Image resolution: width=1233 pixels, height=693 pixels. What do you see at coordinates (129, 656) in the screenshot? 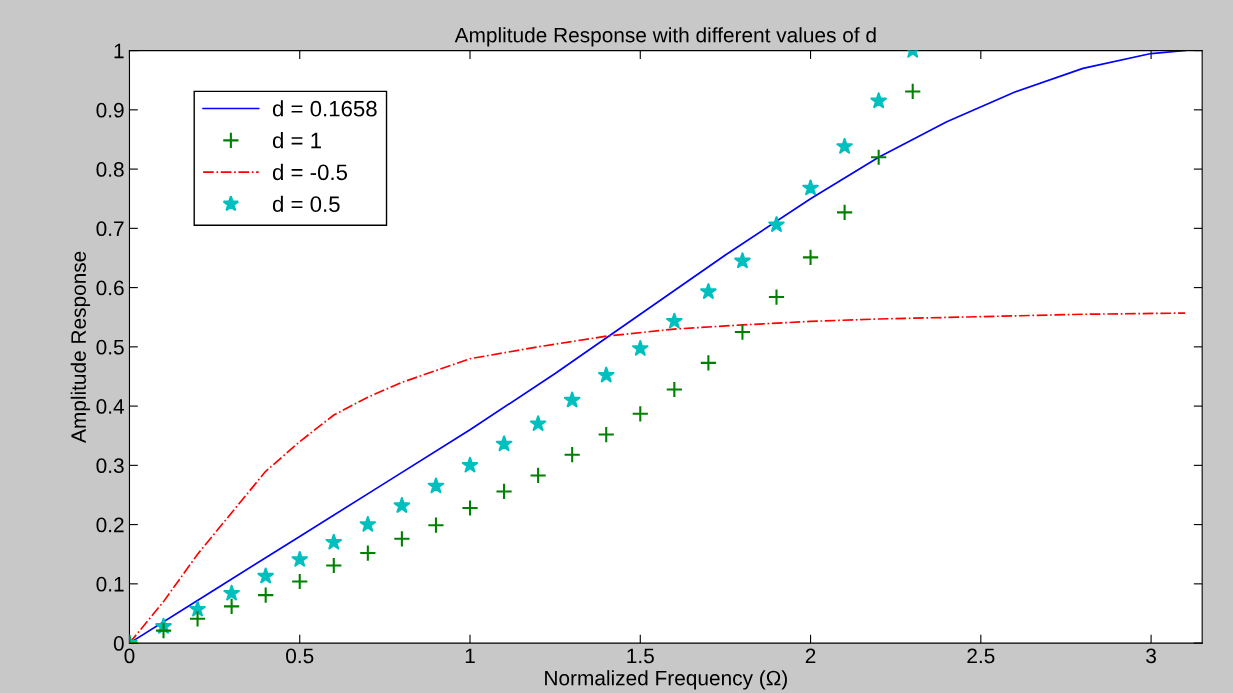
I see `x-tick-label: 0` at bounding box center [129, 656].